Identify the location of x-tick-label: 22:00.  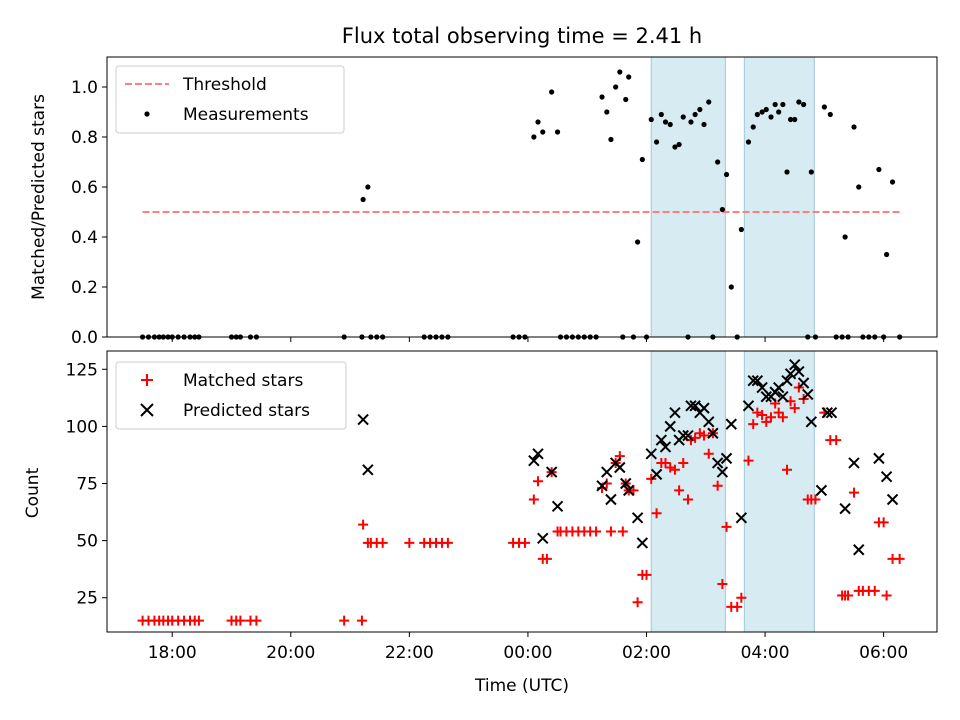
(409, 653).